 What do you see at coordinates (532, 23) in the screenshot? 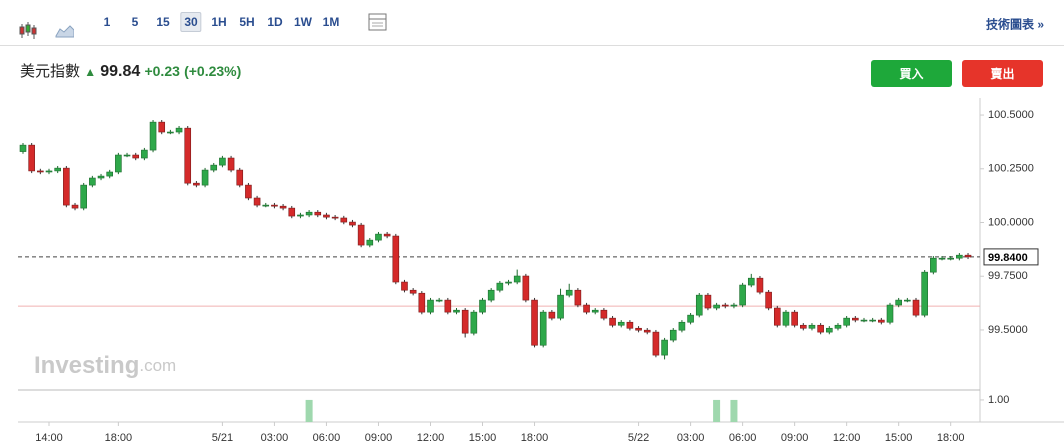
I see `toolbar: 1 5 15 30 1H 5H 1D 1W 1M 技術圖表 »` at bounding box center [532, 23].